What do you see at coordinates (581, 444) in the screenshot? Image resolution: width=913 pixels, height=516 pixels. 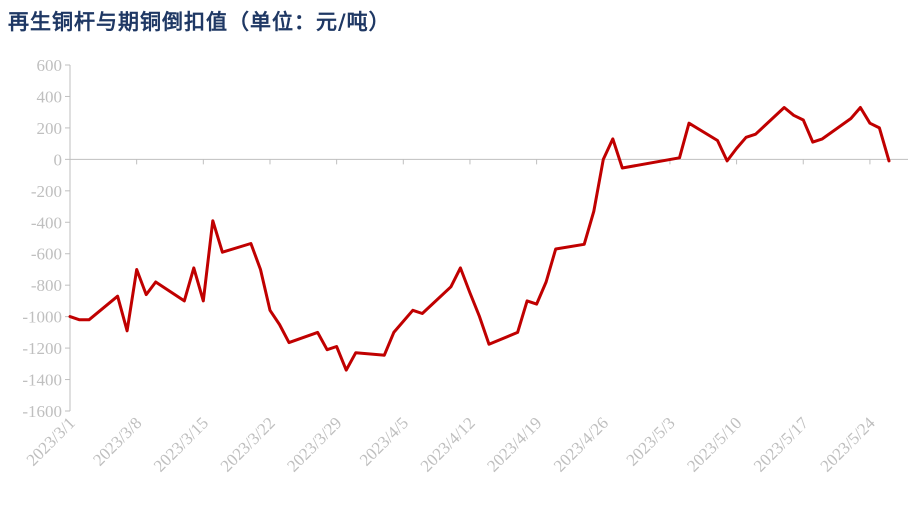 I see `x-tick-label: 2023/4/26` at bounding box center [581, 444].